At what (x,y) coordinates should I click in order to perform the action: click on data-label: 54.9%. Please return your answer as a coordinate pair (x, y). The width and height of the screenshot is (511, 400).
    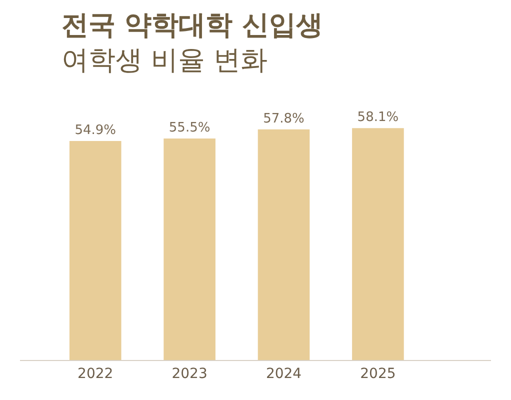
    Looking at the image, I should click on (95, 130).